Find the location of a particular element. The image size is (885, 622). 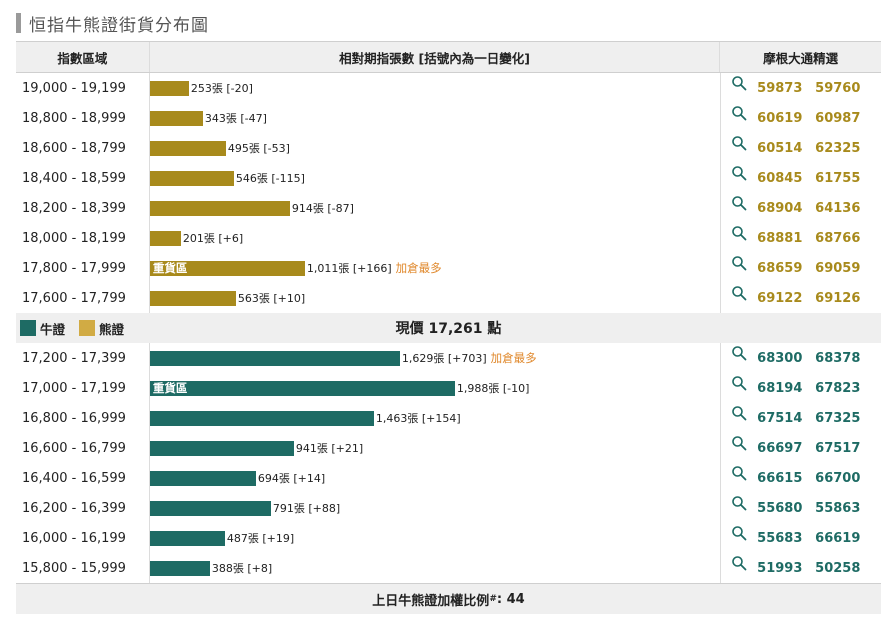

picks-cell: 68300 68378 is located at coordinates (800, 358).